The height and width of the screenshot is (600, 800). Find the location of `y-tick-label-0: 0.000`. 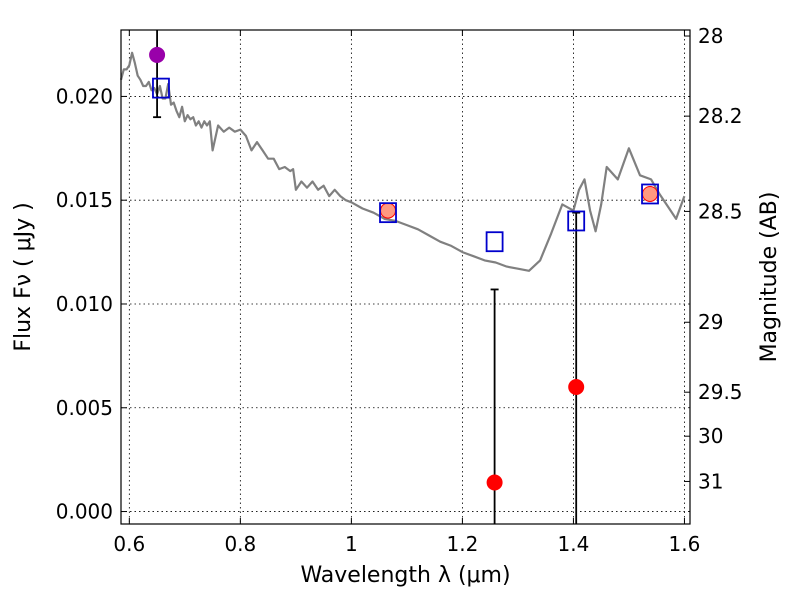

y-tick-label-0: 0.000 is located at coordinates (84, 512).